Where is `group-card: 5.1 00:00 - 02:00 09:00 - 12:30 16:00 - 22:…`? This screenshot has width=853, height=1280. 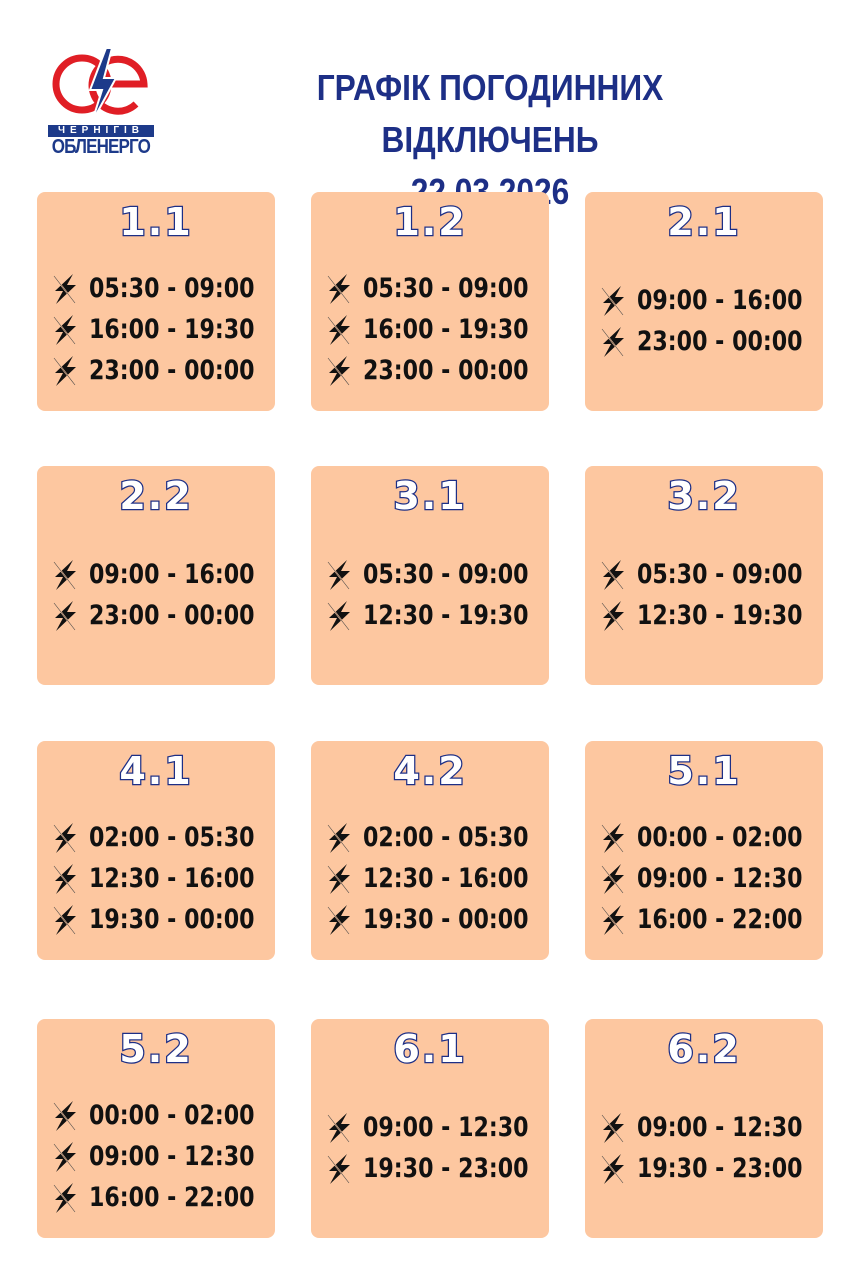
group-card: 5.1 00:00 - 02:00 09:00 - 12:30 16:00 - 22:… is located at coordinates (704, 850).